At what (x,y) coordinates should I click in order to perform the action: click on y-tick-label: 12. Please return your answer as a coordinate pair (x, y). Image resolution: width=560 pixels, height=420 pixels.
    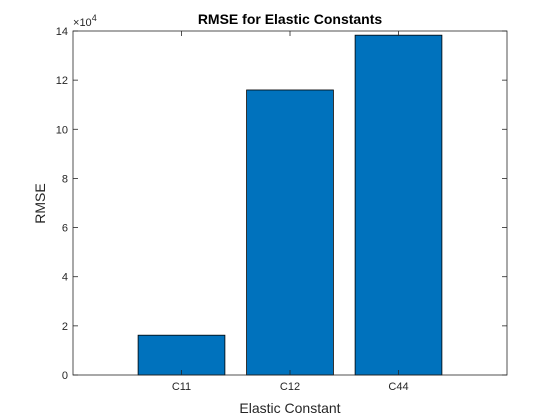
    Looking at the image, I should click on (62, 81).